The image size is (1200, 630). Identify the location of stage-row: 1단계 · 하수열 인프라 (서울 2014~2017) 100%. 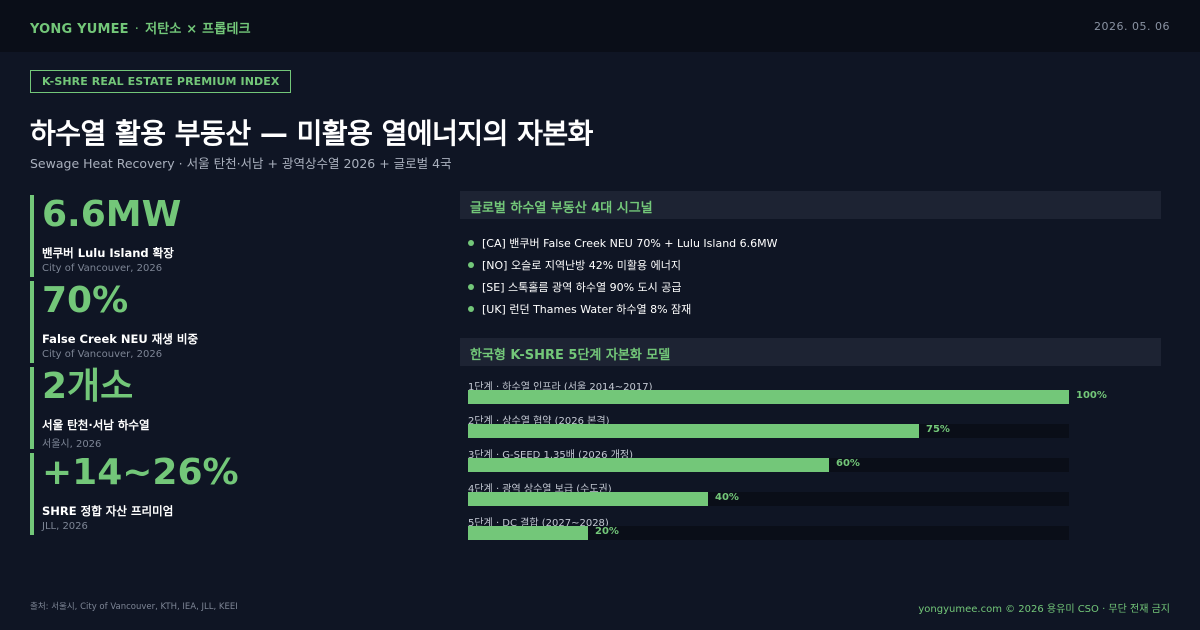
(808, 393).